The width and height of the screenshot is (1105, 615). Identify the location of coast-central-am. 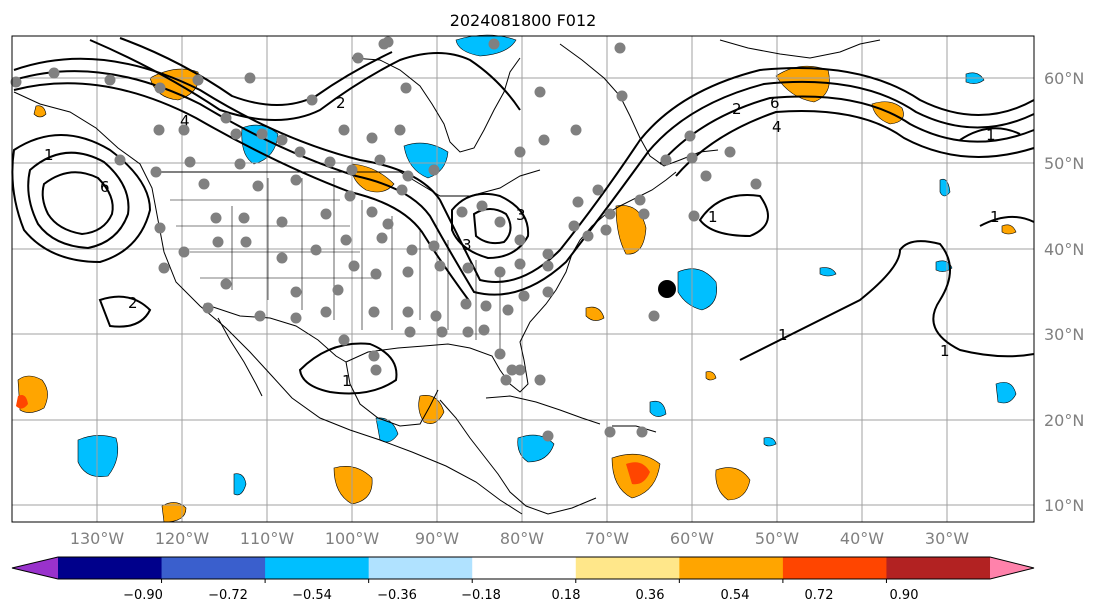
(518, 457).